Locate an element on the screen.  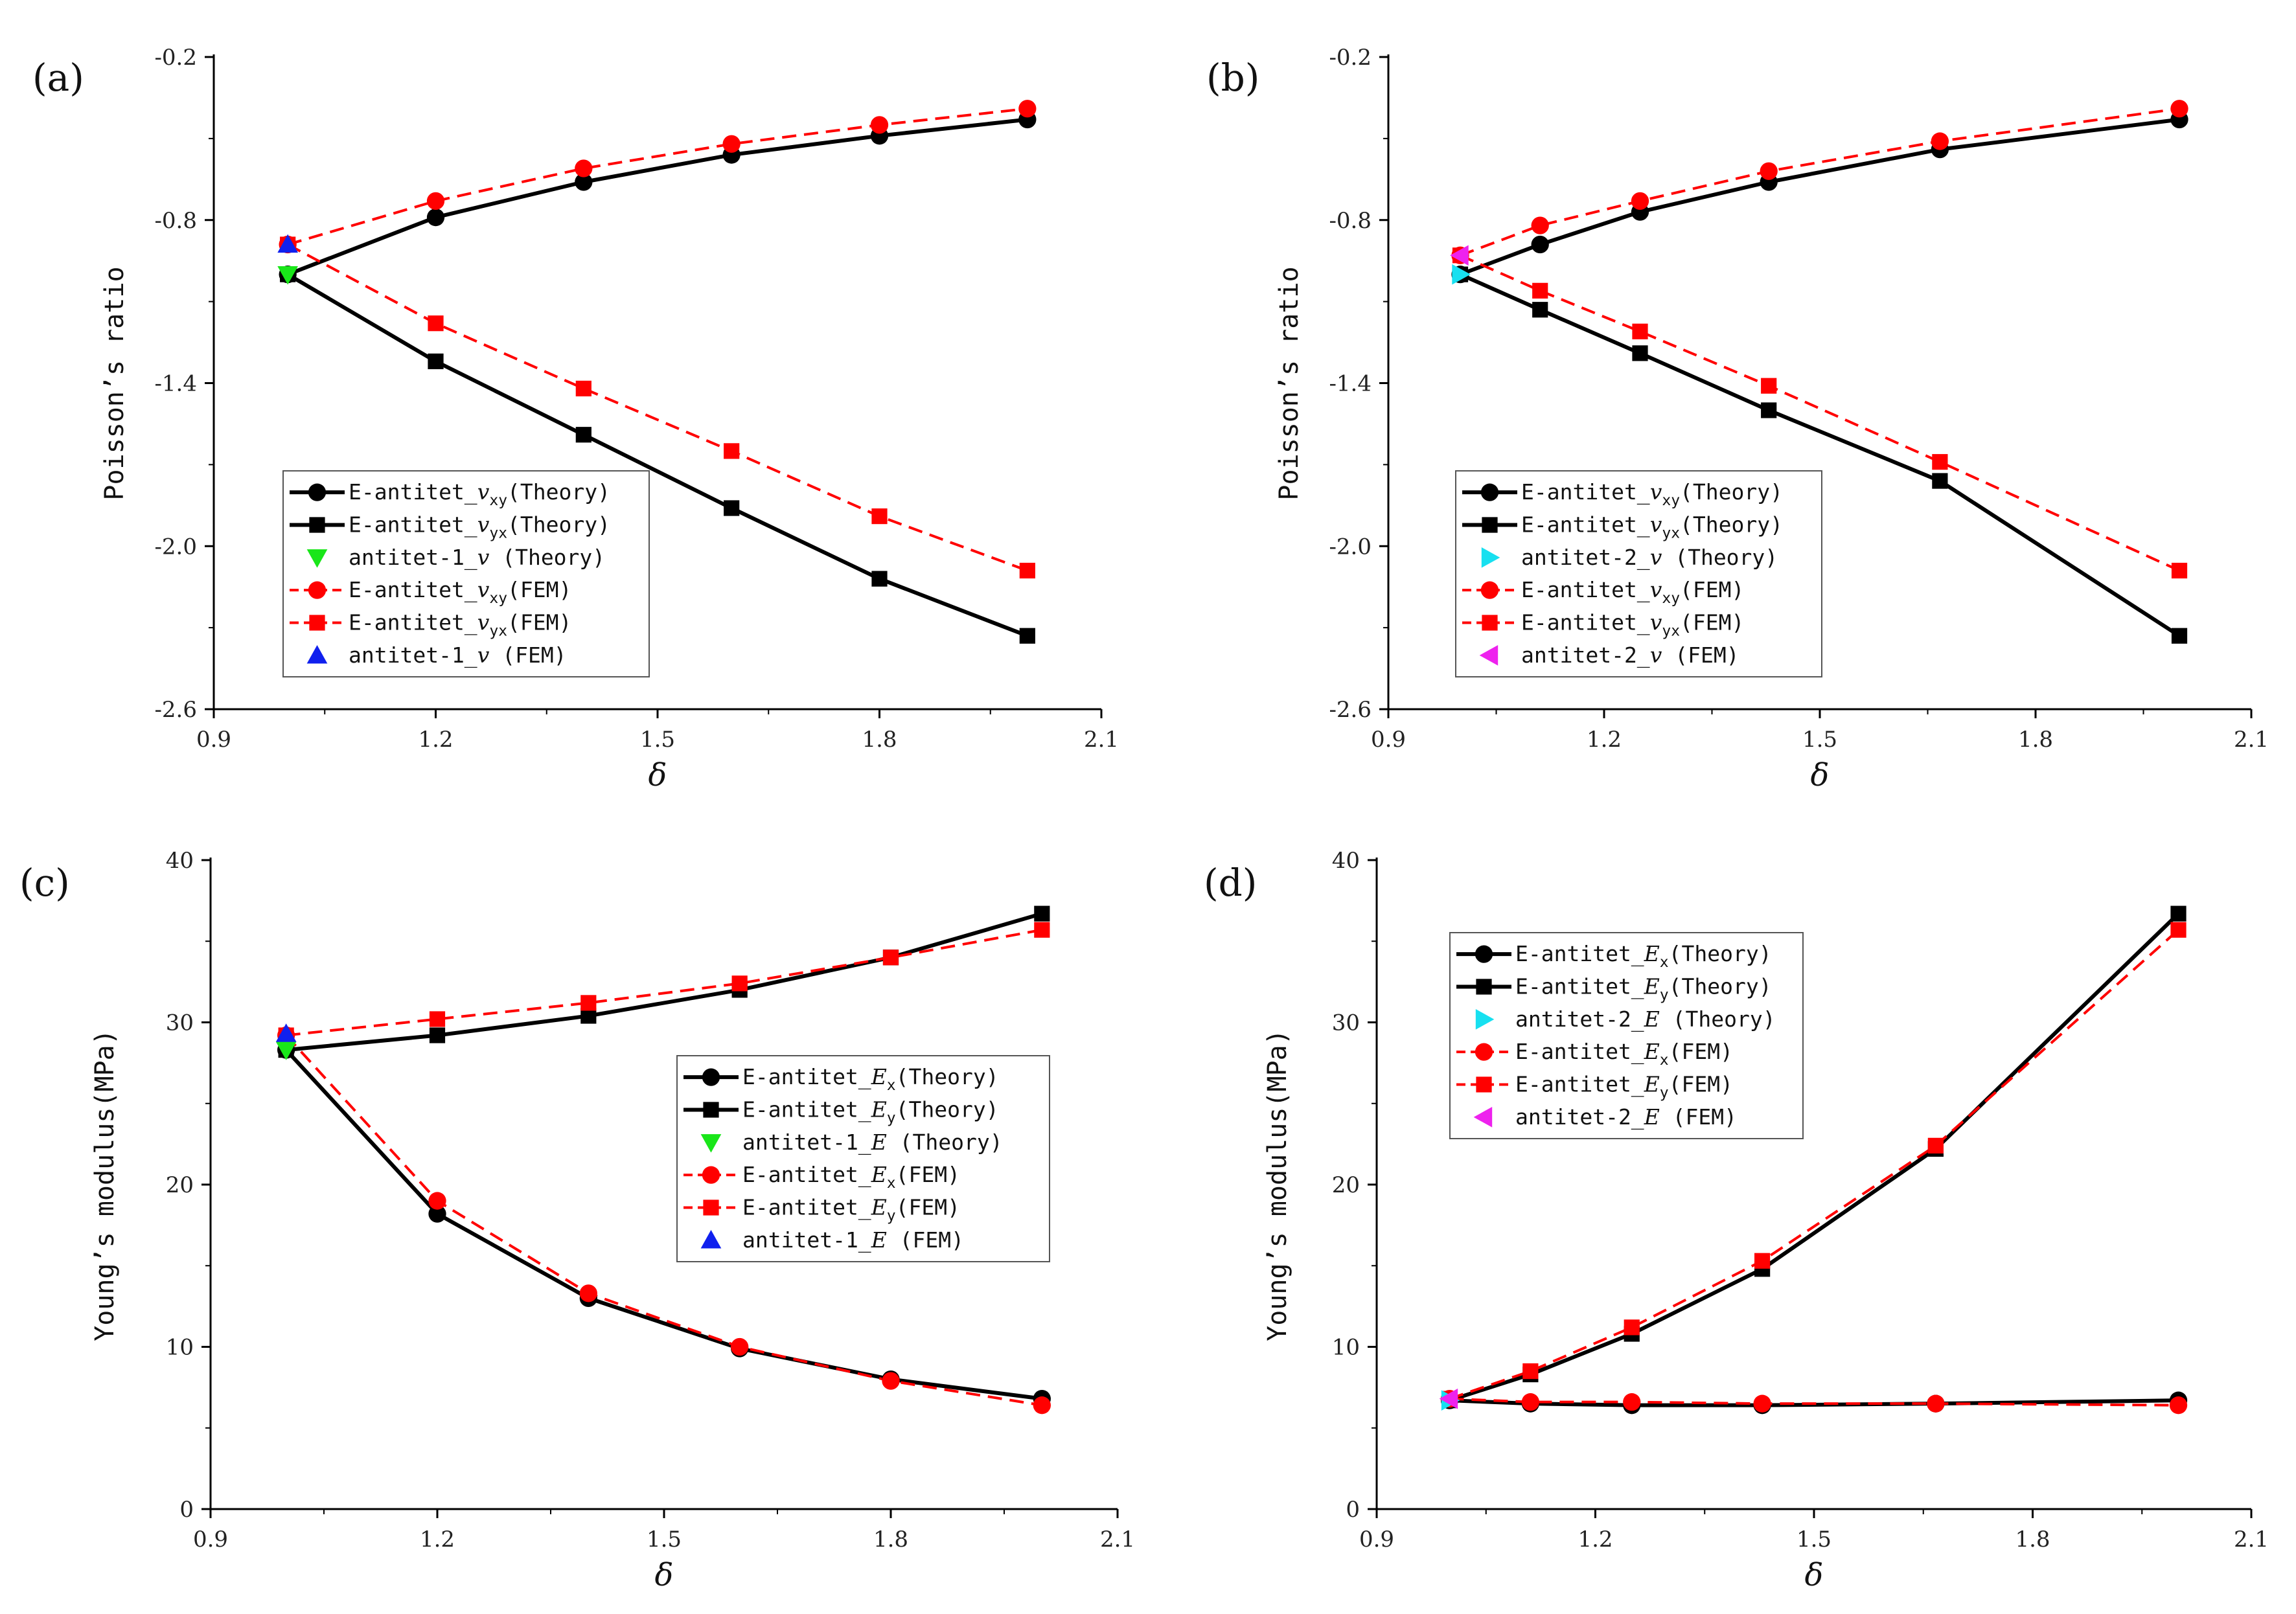
y-tick-label: -1.4 is located at coordinates (175, 384).